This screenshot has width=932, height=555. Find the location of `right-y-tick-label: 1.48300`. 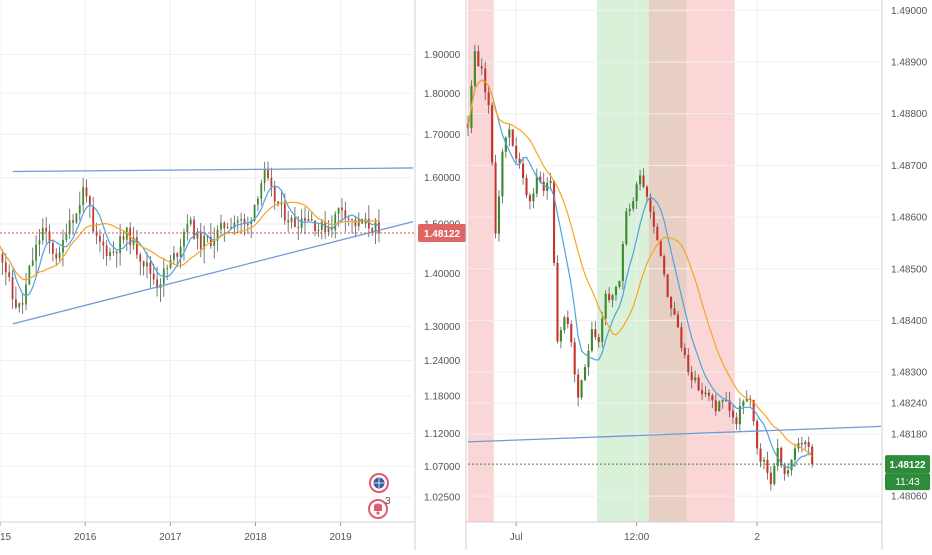

right-y-tick-label: 1.48300 is located at coordinates (909, 373).